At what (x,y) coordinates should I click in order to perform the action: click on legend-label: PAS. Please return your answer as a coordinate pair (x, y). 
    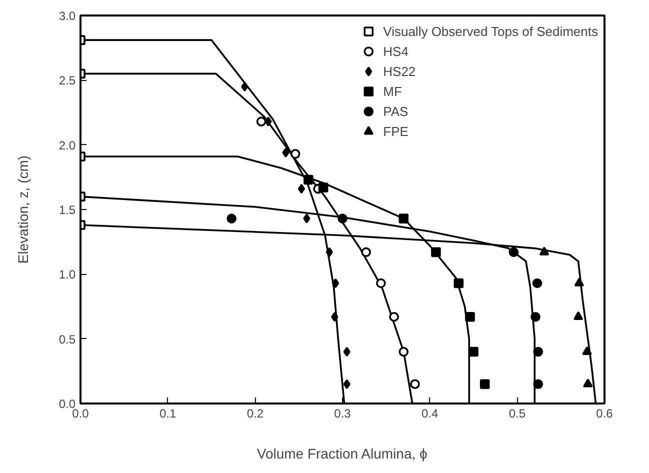
    Looking at the image, I should click on (395, 111).